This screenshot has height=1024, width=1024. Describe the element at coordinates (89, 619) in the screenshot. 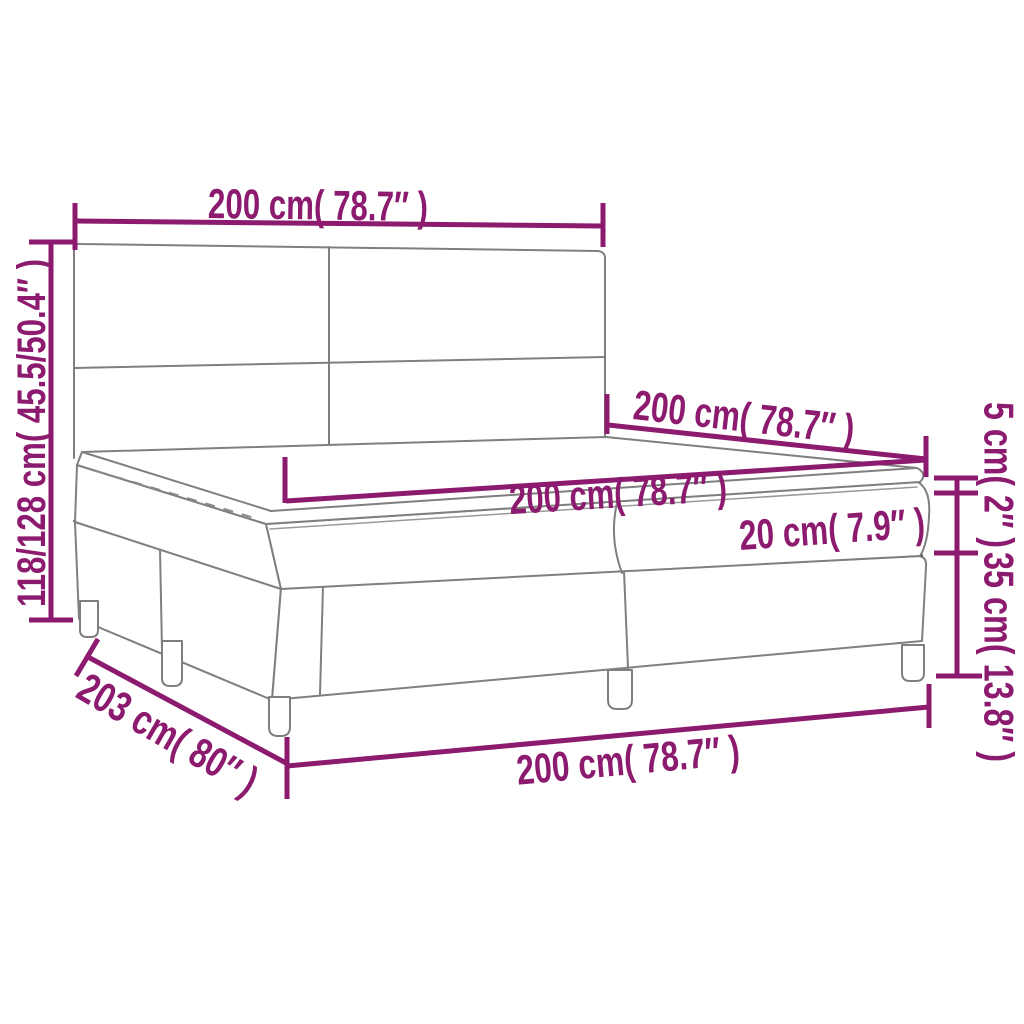

I see `bed-leg-back-left` at that location.